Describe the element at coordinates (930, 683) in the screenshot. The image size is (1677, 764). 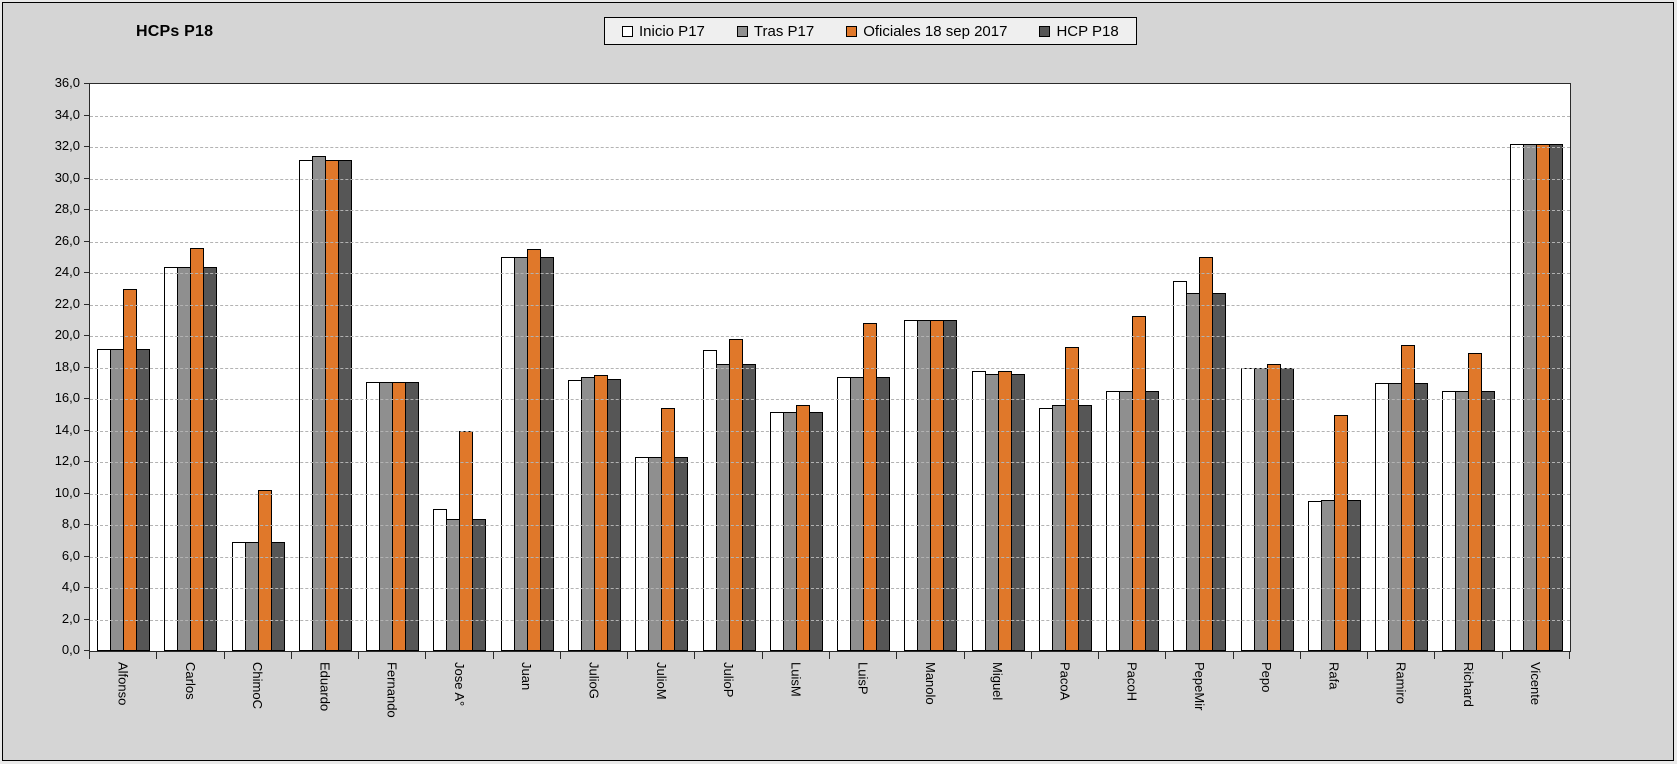
I see `x-axis-category-label: Manolo` at that location.